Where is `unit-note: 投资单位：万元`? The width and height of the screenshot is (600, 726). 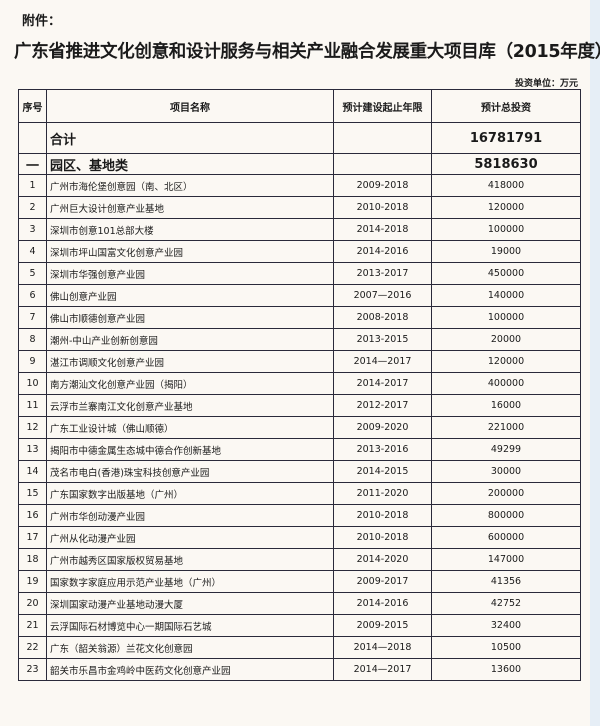 unit-note: 投资单位：万元 is located at coordinates (546, 84).